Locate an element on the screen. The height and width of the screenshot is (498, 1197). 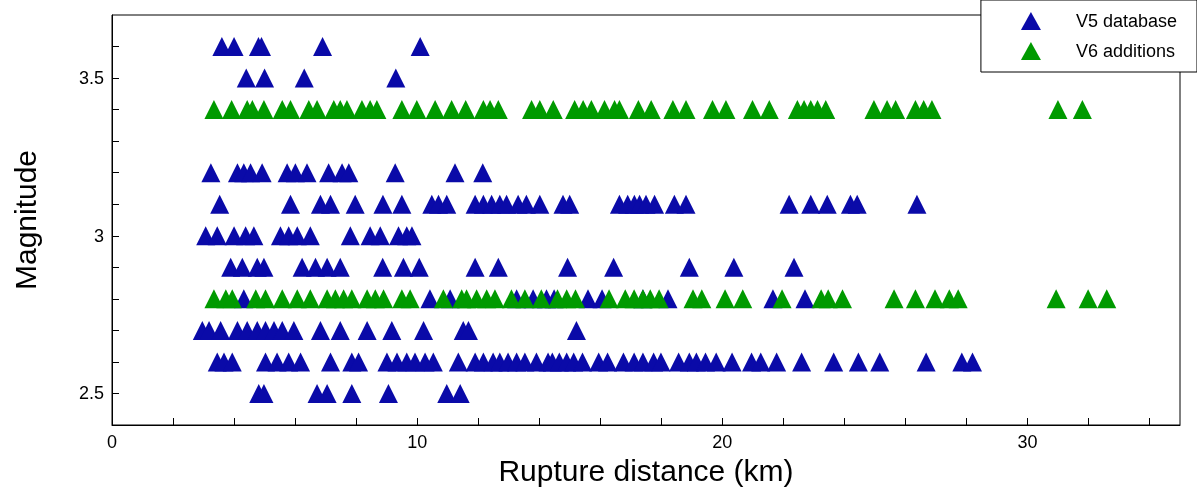
legend-label: V5 database is located at coordinates (1126, 21).